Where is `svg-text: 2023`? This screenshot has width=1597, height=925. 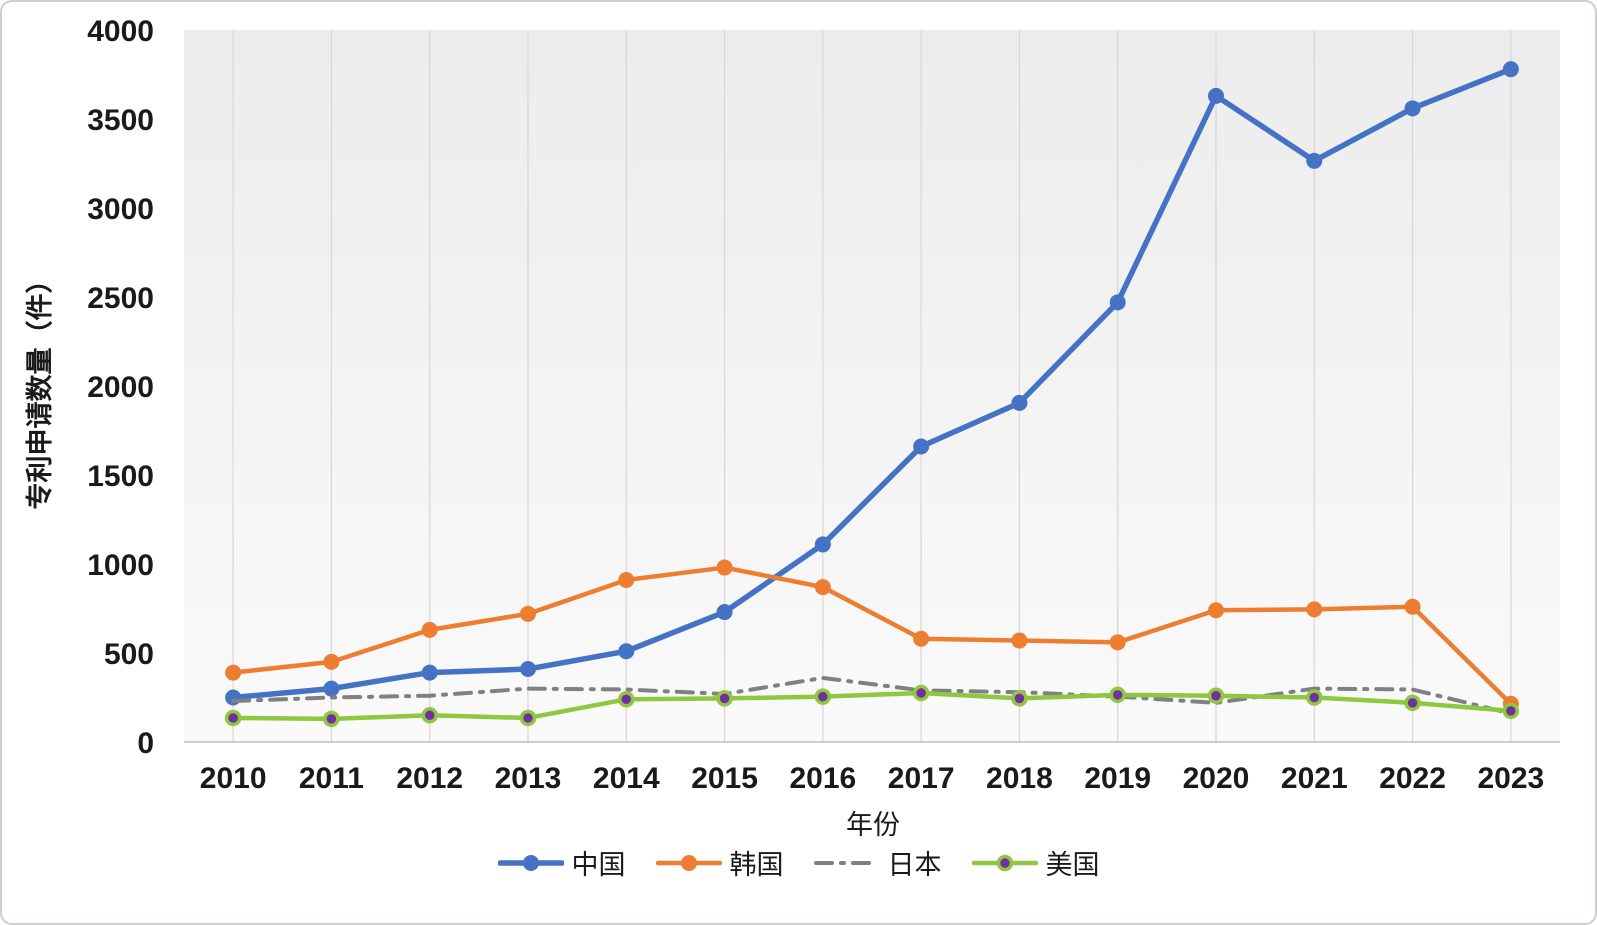
svg-text: 2023 is located at coordinates (1510, 778).